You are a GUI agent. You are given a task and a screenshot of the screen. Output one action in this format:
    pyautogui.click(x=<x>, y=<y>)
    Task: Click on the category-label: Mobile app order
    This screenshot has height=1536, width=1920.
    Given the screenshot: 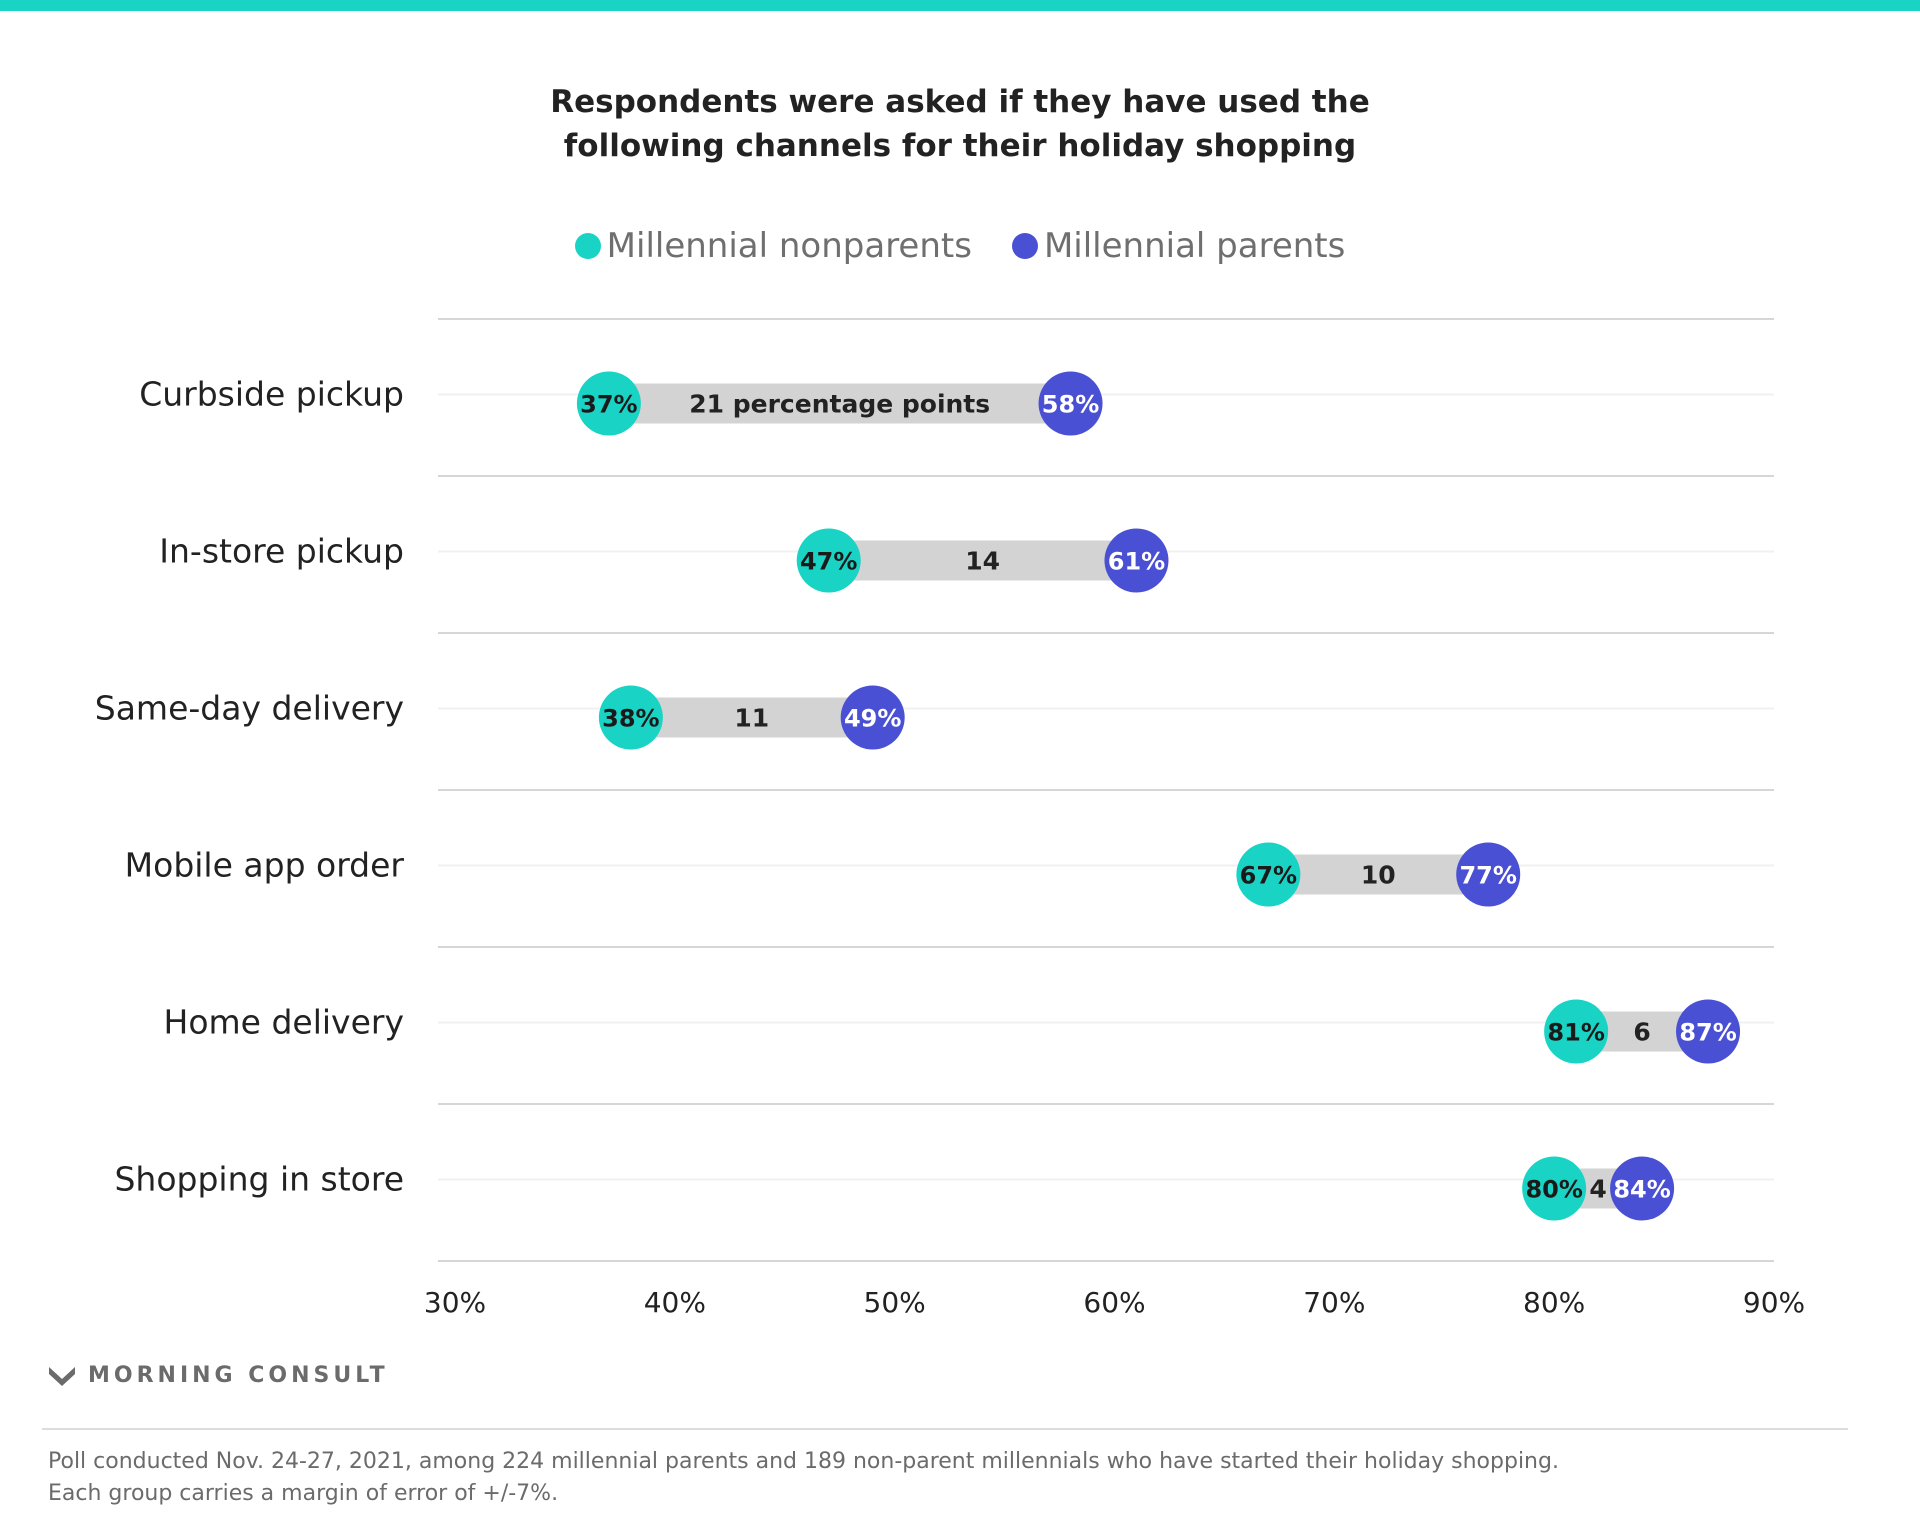 What is the action you would take?
    pyautogui.click(x=265, y=865)
    